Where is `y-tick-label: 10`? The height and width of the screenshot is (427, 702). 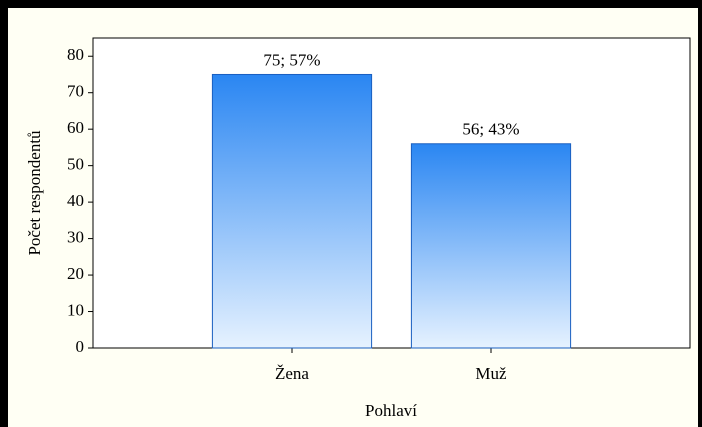
y-tick-label: 10 is located at coordinates (75, 309).